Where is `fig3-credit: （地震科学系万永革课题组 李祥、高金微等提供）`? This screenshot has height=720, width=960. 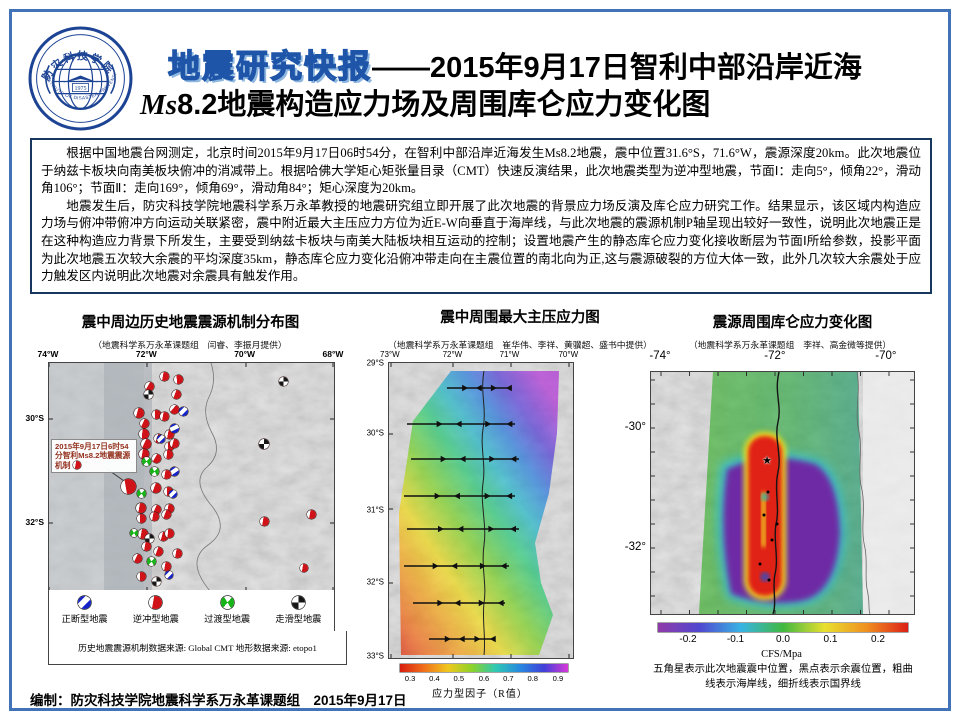 fig3-credit: （地震科学系万永革课题组 李祥、高金微等提供） is located at coordinates (790, 345).